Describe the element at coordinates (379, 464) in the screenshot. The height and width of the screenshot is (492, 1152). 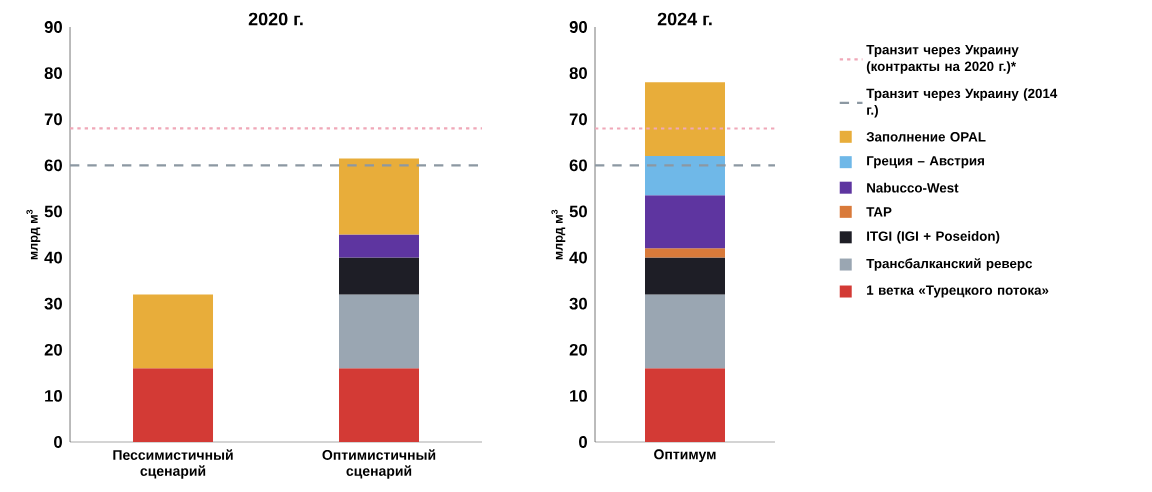
I see `x-tick-label: Оптимистичный сценарий` at that location.